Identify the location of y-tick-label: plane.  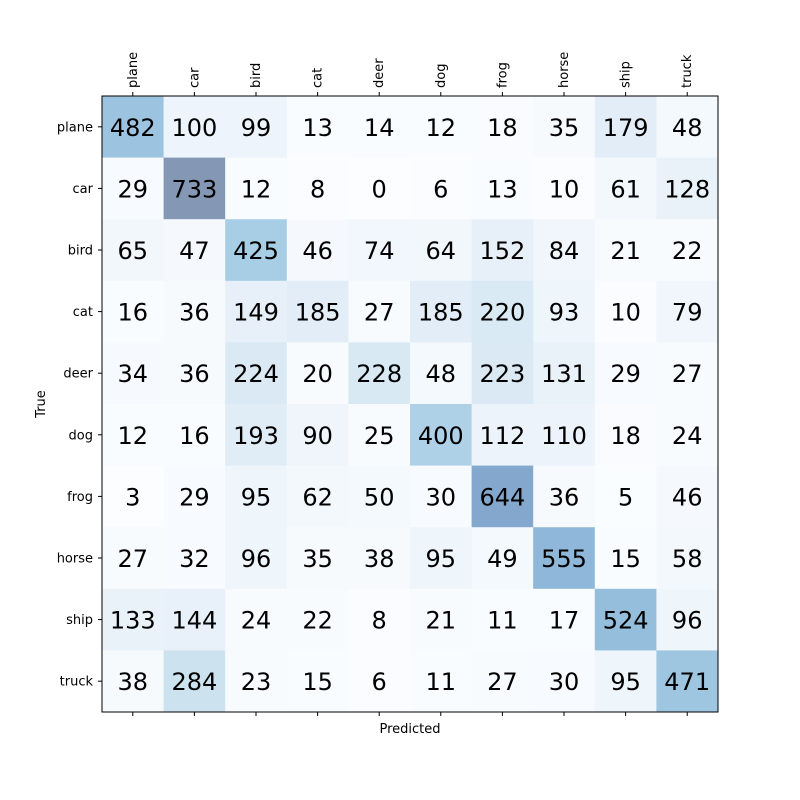
(75, 127).